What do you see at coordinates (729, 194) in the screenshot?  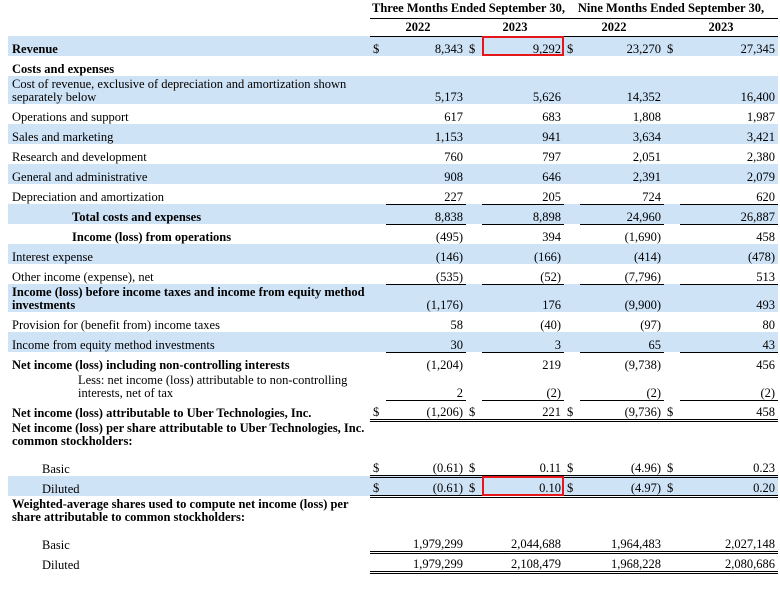 I see `value-cell: 620` at bounding box center [729, 194].